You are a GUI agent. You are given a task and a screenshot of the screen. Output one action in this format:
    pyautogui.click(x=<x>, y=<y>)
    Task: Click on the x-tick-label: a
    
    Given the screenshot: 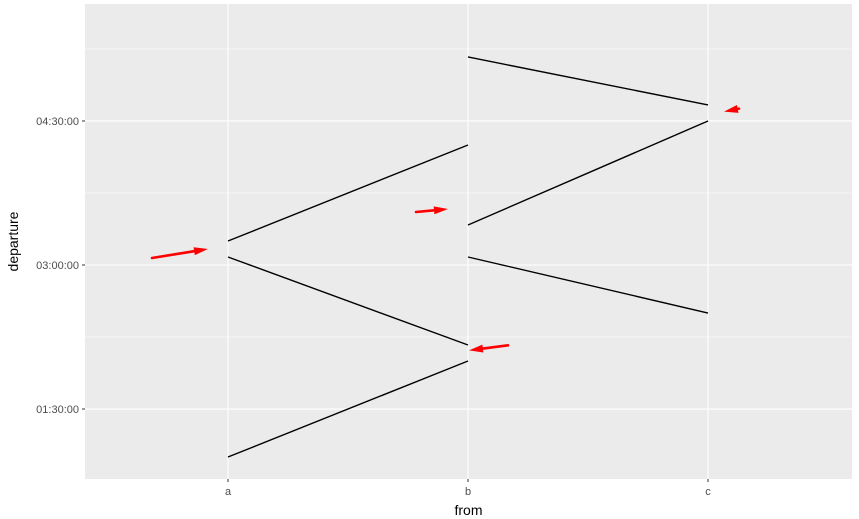 What is the action you would take?
    pyautogui.click(x=228, y=492)
    